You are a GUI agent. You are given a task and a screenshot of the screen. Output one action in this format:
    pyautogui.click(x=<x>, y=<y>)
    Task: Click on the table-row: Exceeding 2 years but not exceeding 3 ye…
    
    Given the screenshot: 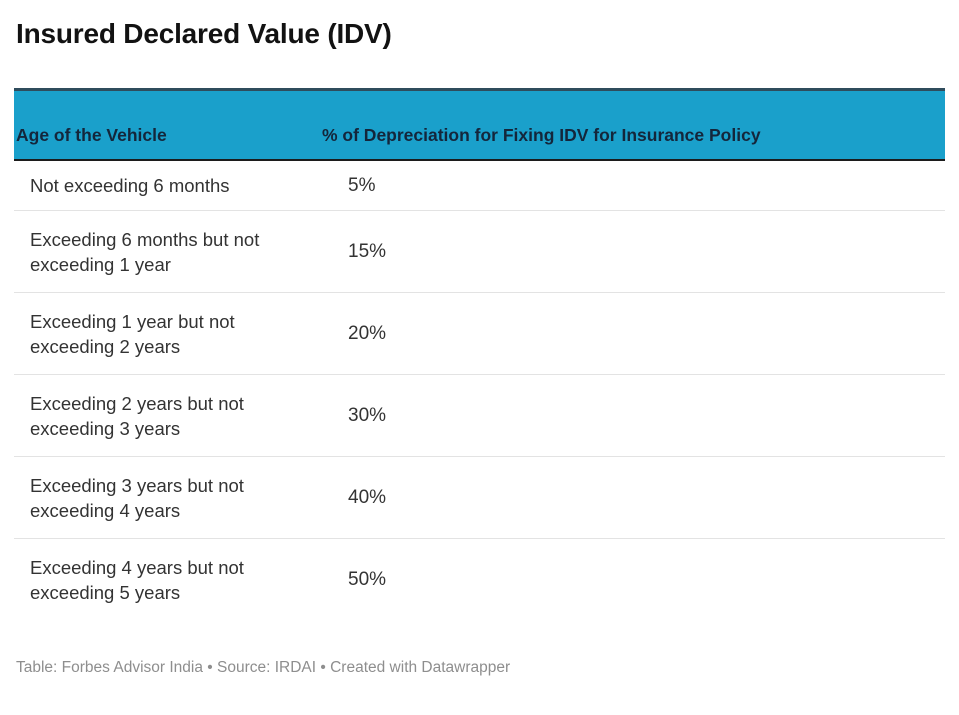 What is the action you would take?
    pyautogui.click(x=479, y=416)
    